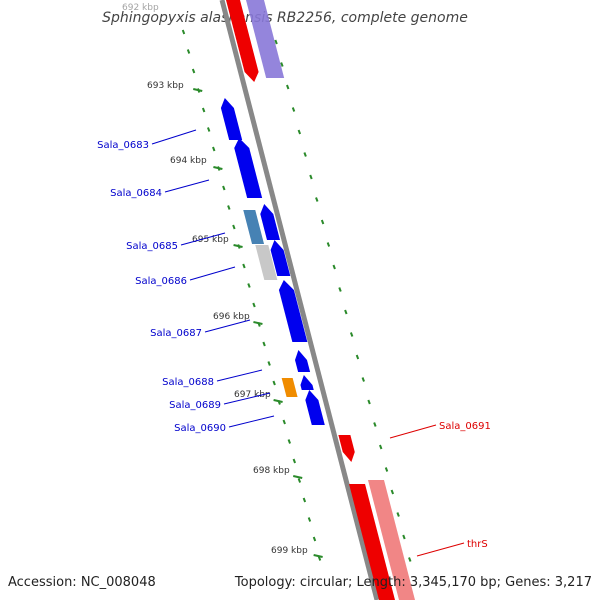  I want to click on gene-label-sala-0689: Sala_0689, so click(195, 405).